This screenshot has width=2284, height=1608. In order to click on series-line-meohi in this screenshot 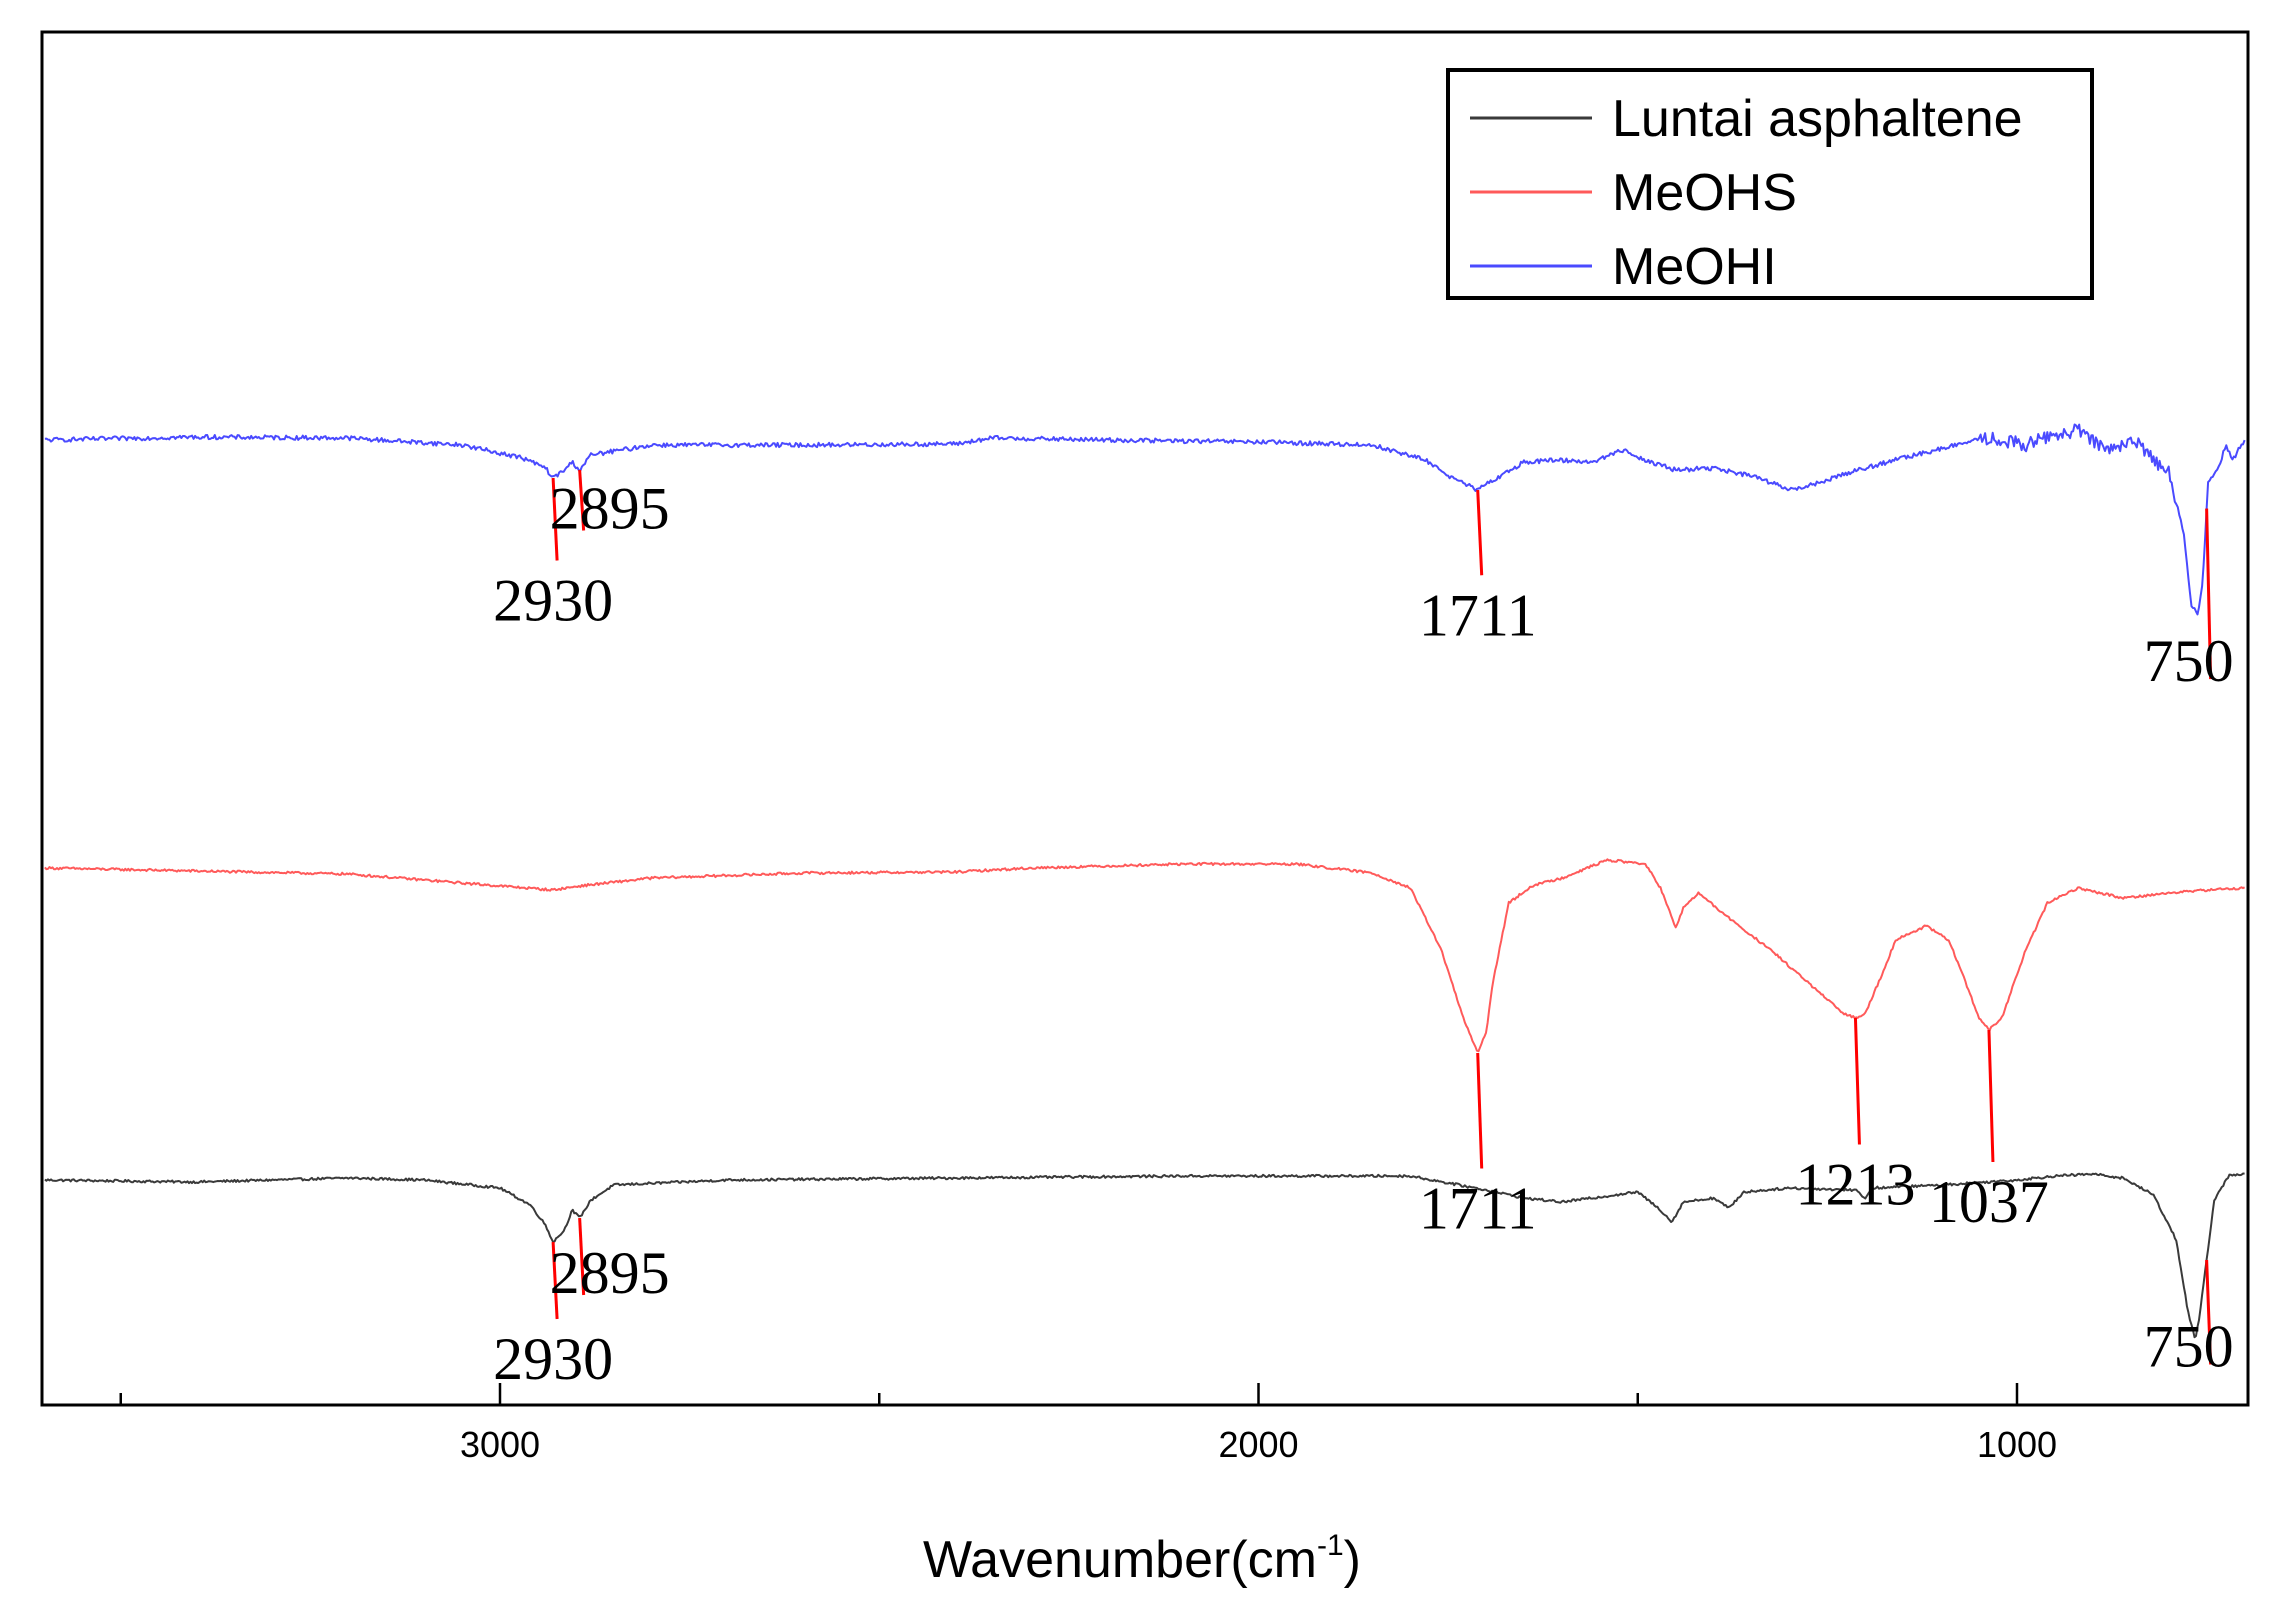, I will do `click(1145, 519)`.